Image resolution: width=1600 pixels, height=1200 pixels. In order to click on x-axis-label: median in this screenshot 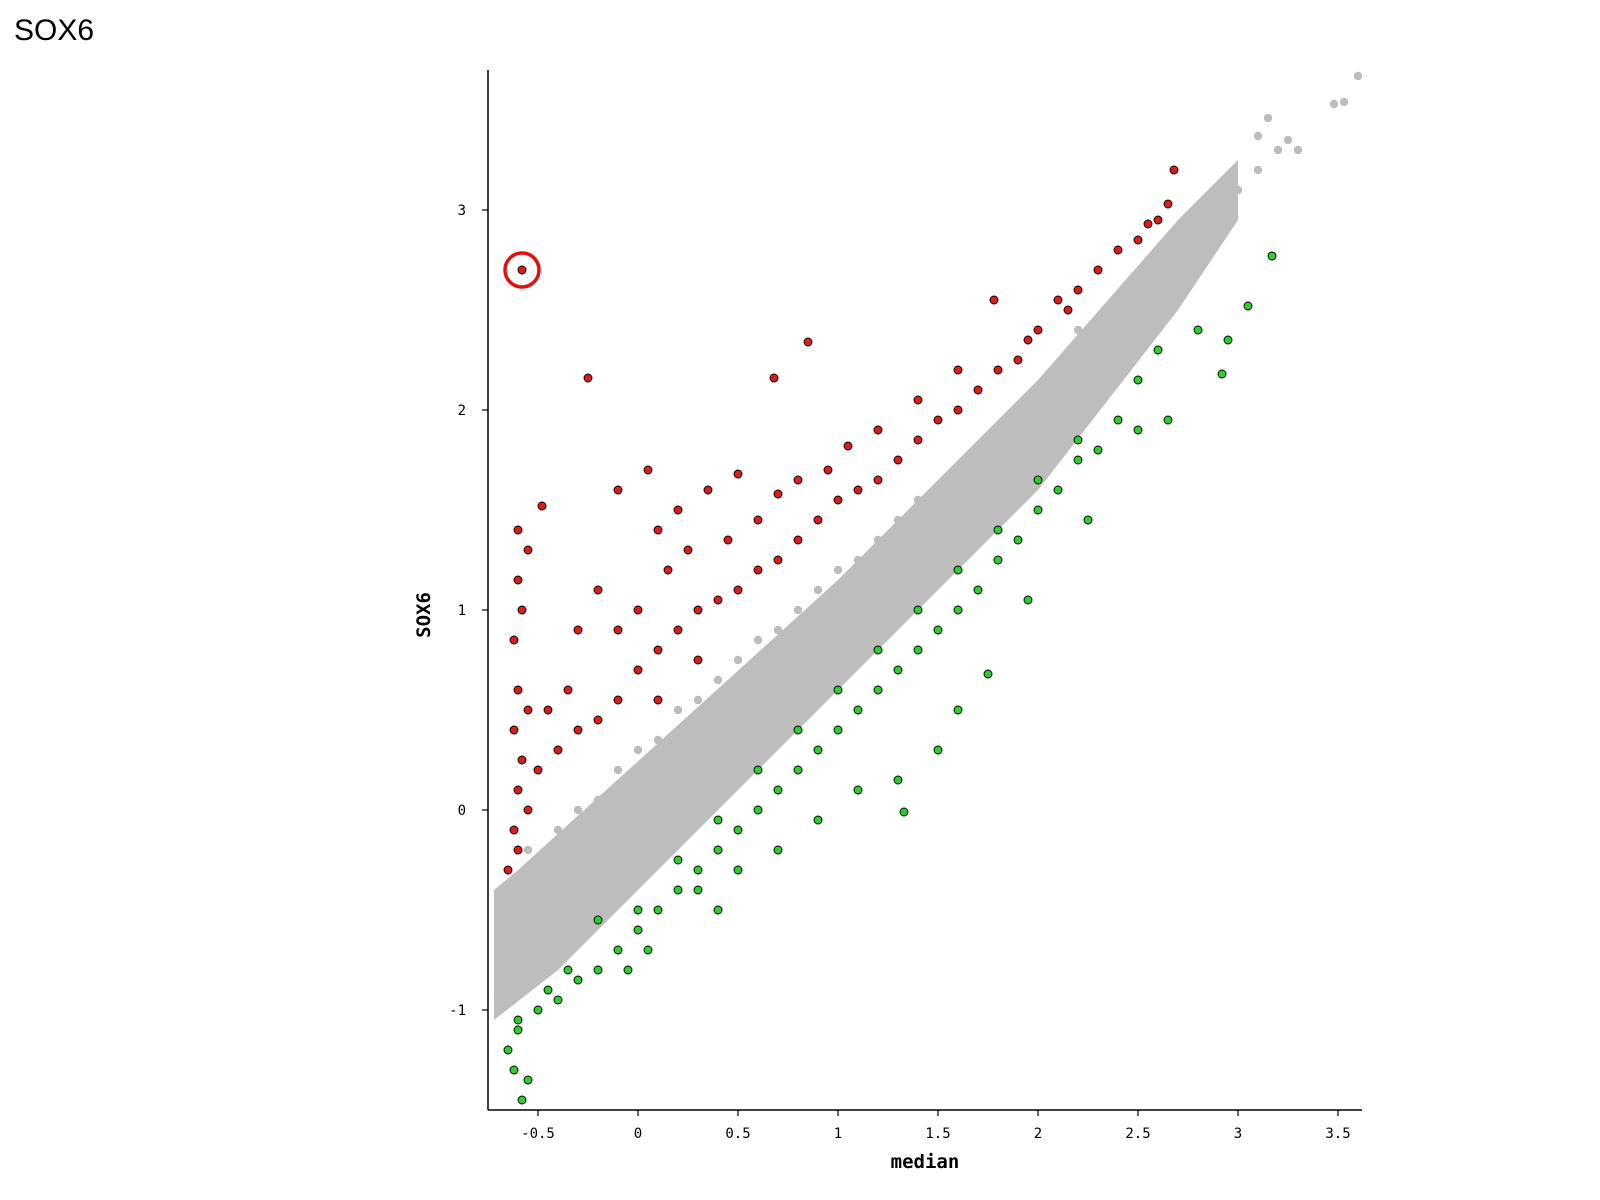, I will do `click(925, 1162)`.